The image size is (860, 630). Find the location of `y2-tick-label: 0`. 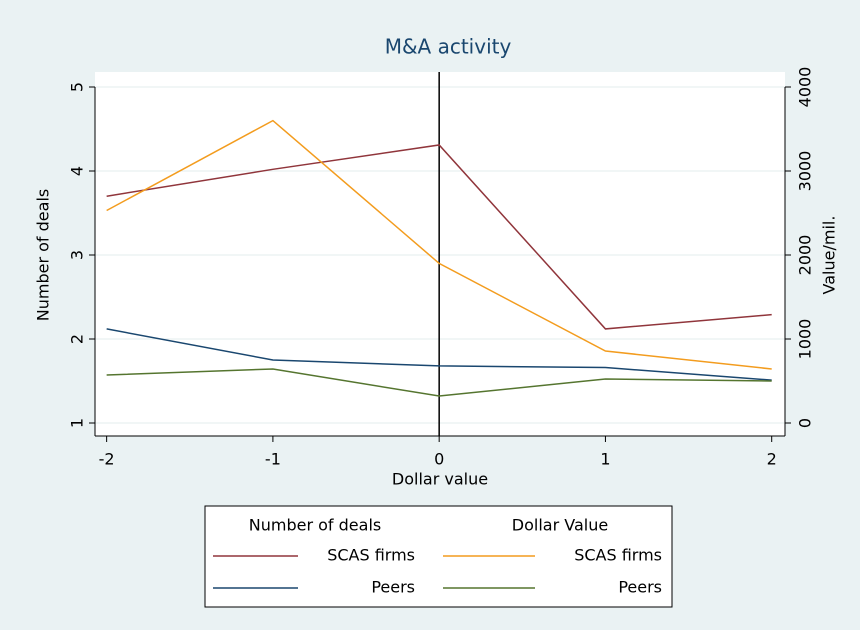

y2-tick-label: 0 is located at coordinates (805, 423).